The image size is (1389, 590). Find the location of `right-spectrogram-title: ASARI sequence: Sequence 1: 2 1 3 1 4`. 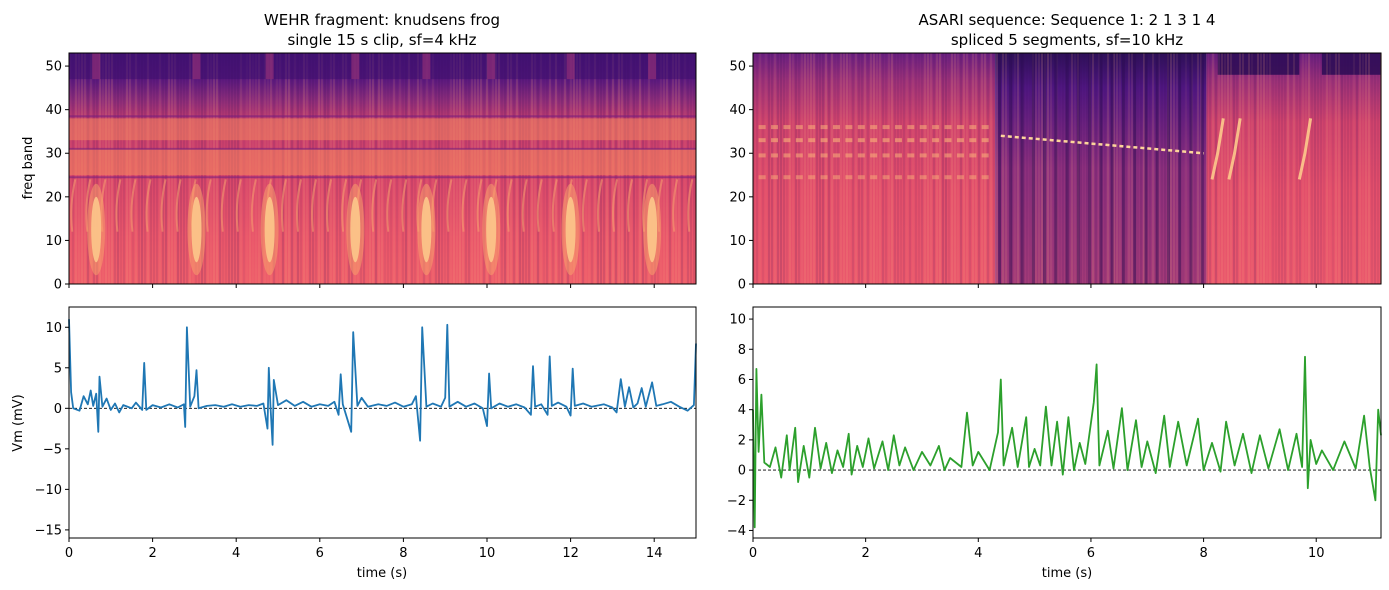

right-spectrogram-title: ASARI sequence: Sequence 1: 2 1 3 1 4 is located at coordinates (1067, 20).